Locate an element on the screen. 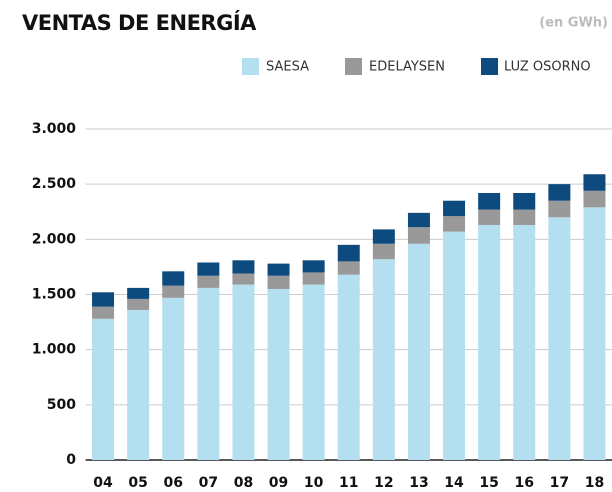 This screenshot has width=612, height=492. x-tick-label: 18 is located at coordinates (594, 483).